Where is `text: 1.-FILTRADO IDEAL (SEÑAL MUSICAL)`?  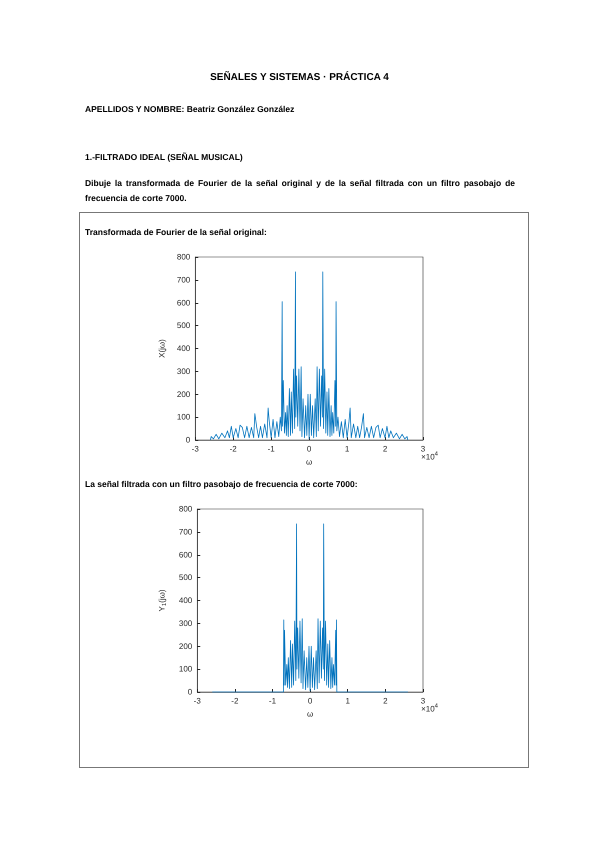
text: 1.-FILTRADO IDEAL (SEÑAL MUSICAL) is located at coordinates (164, 157).